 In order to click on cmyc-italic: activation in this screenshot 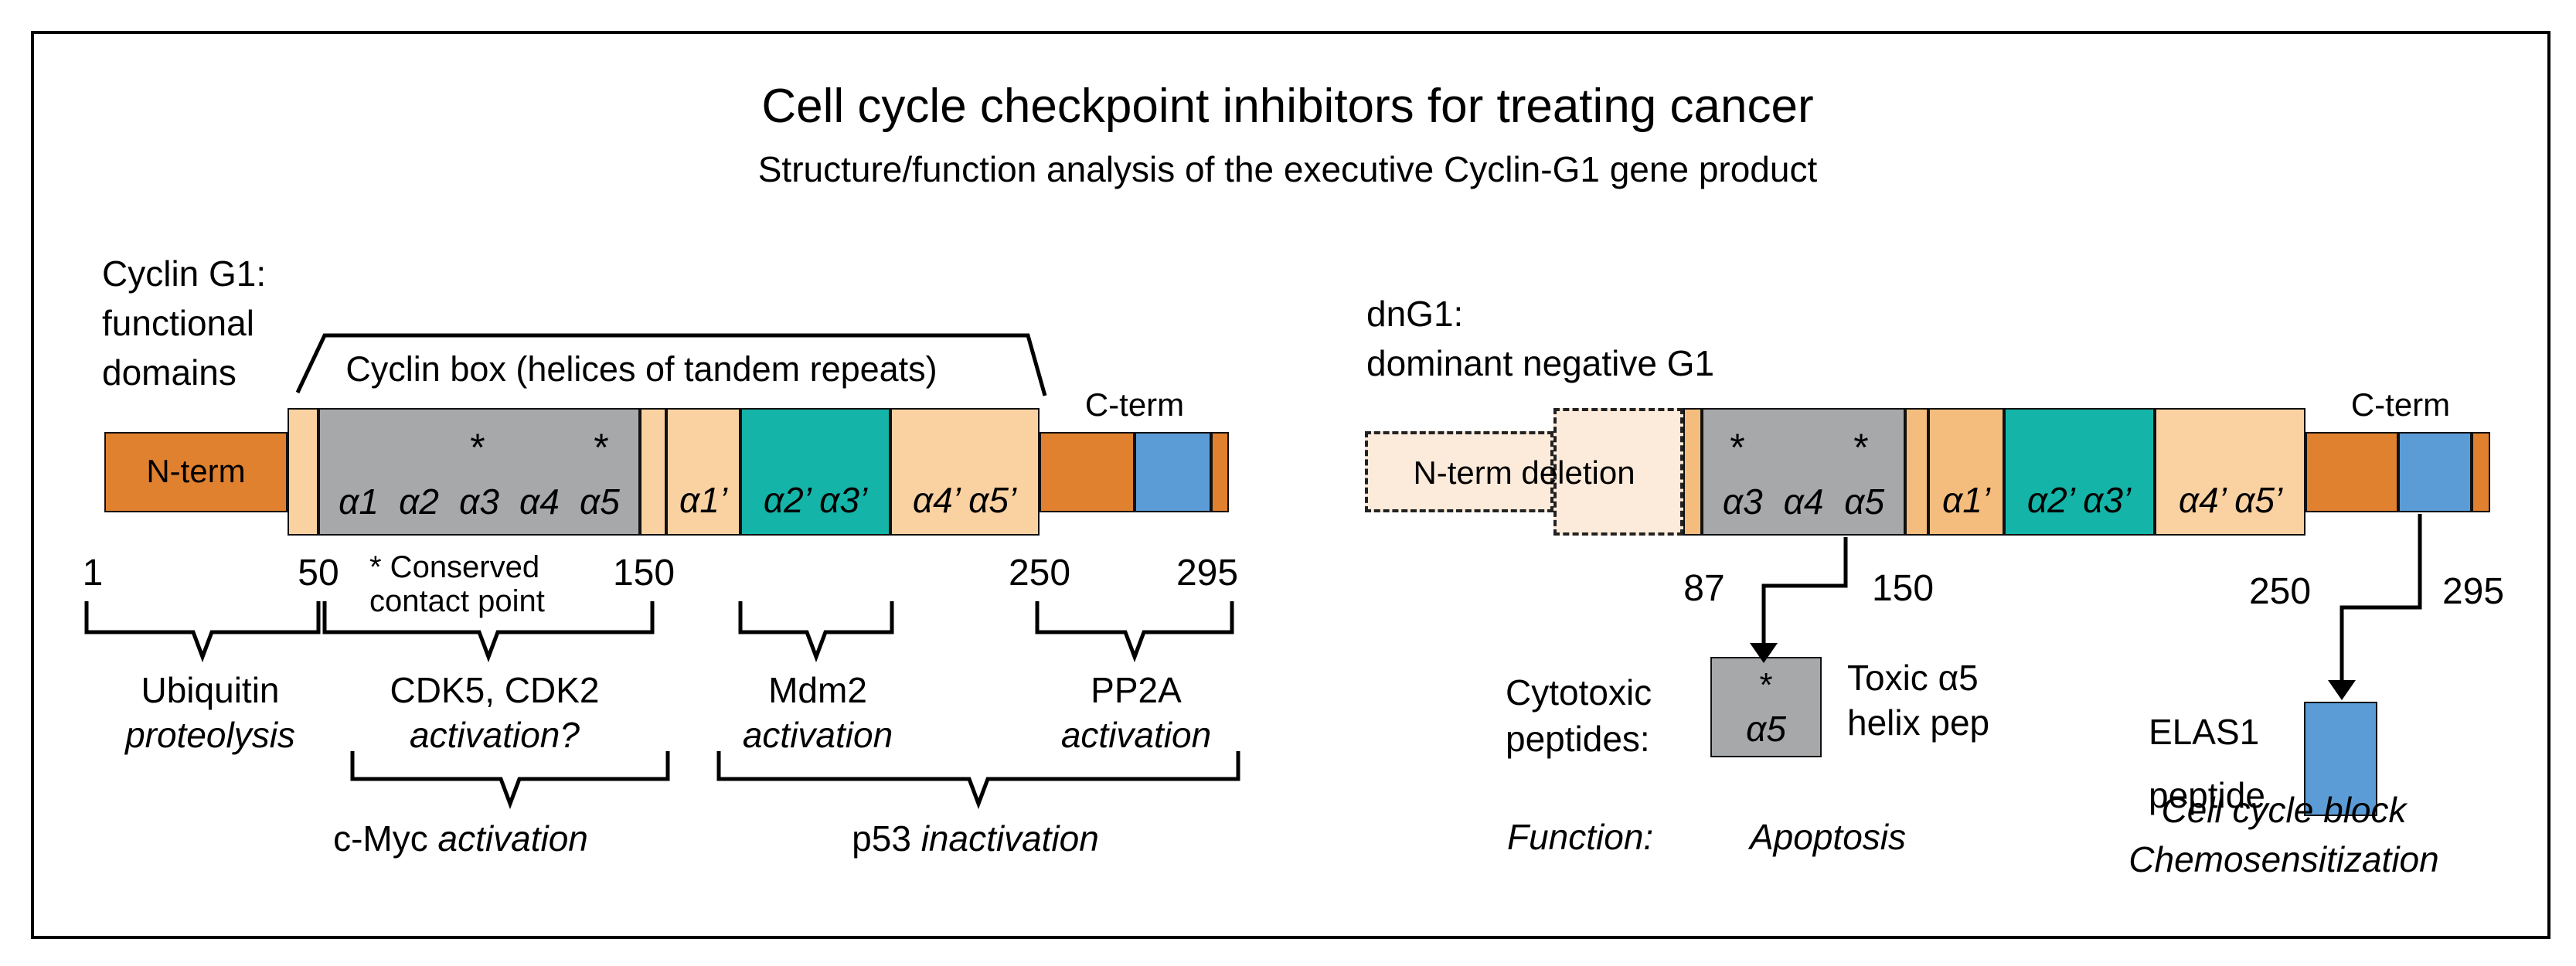, I will do `click(512, 838)`.